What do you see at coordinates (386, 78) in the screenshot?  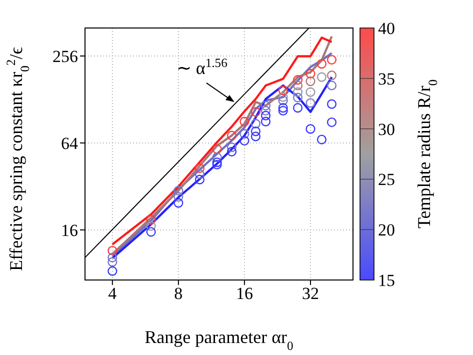 I see `color-bar-label: 35` at bounding box center [386, 78].